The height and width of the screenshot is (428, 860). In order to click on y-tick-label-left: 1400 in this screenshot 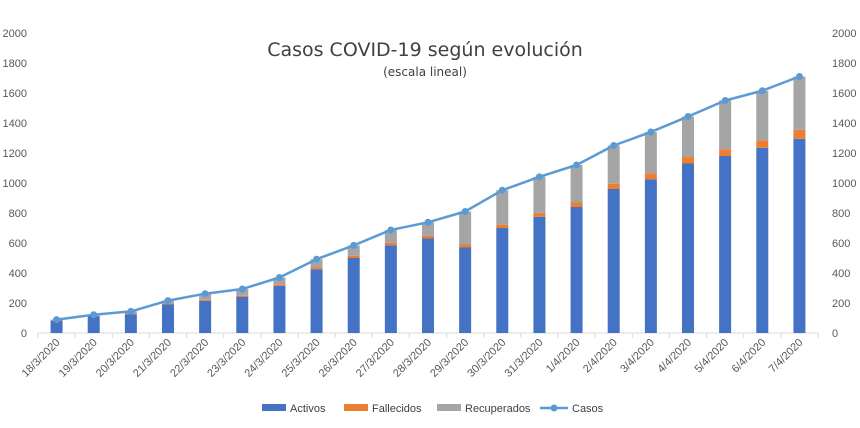, I will do `click(15, 124)`.